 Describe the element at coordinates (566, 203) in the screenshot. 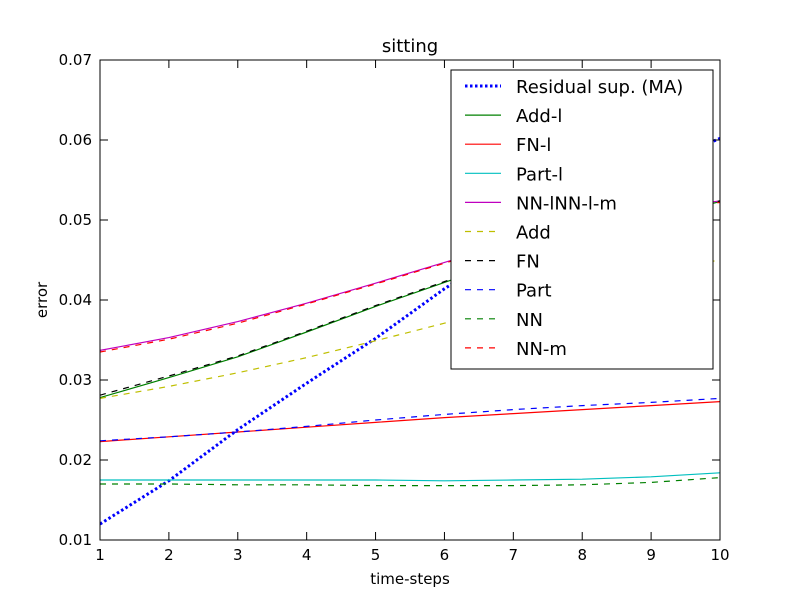

I see `legend-label-5: NN-lNN-l-m` at that location.